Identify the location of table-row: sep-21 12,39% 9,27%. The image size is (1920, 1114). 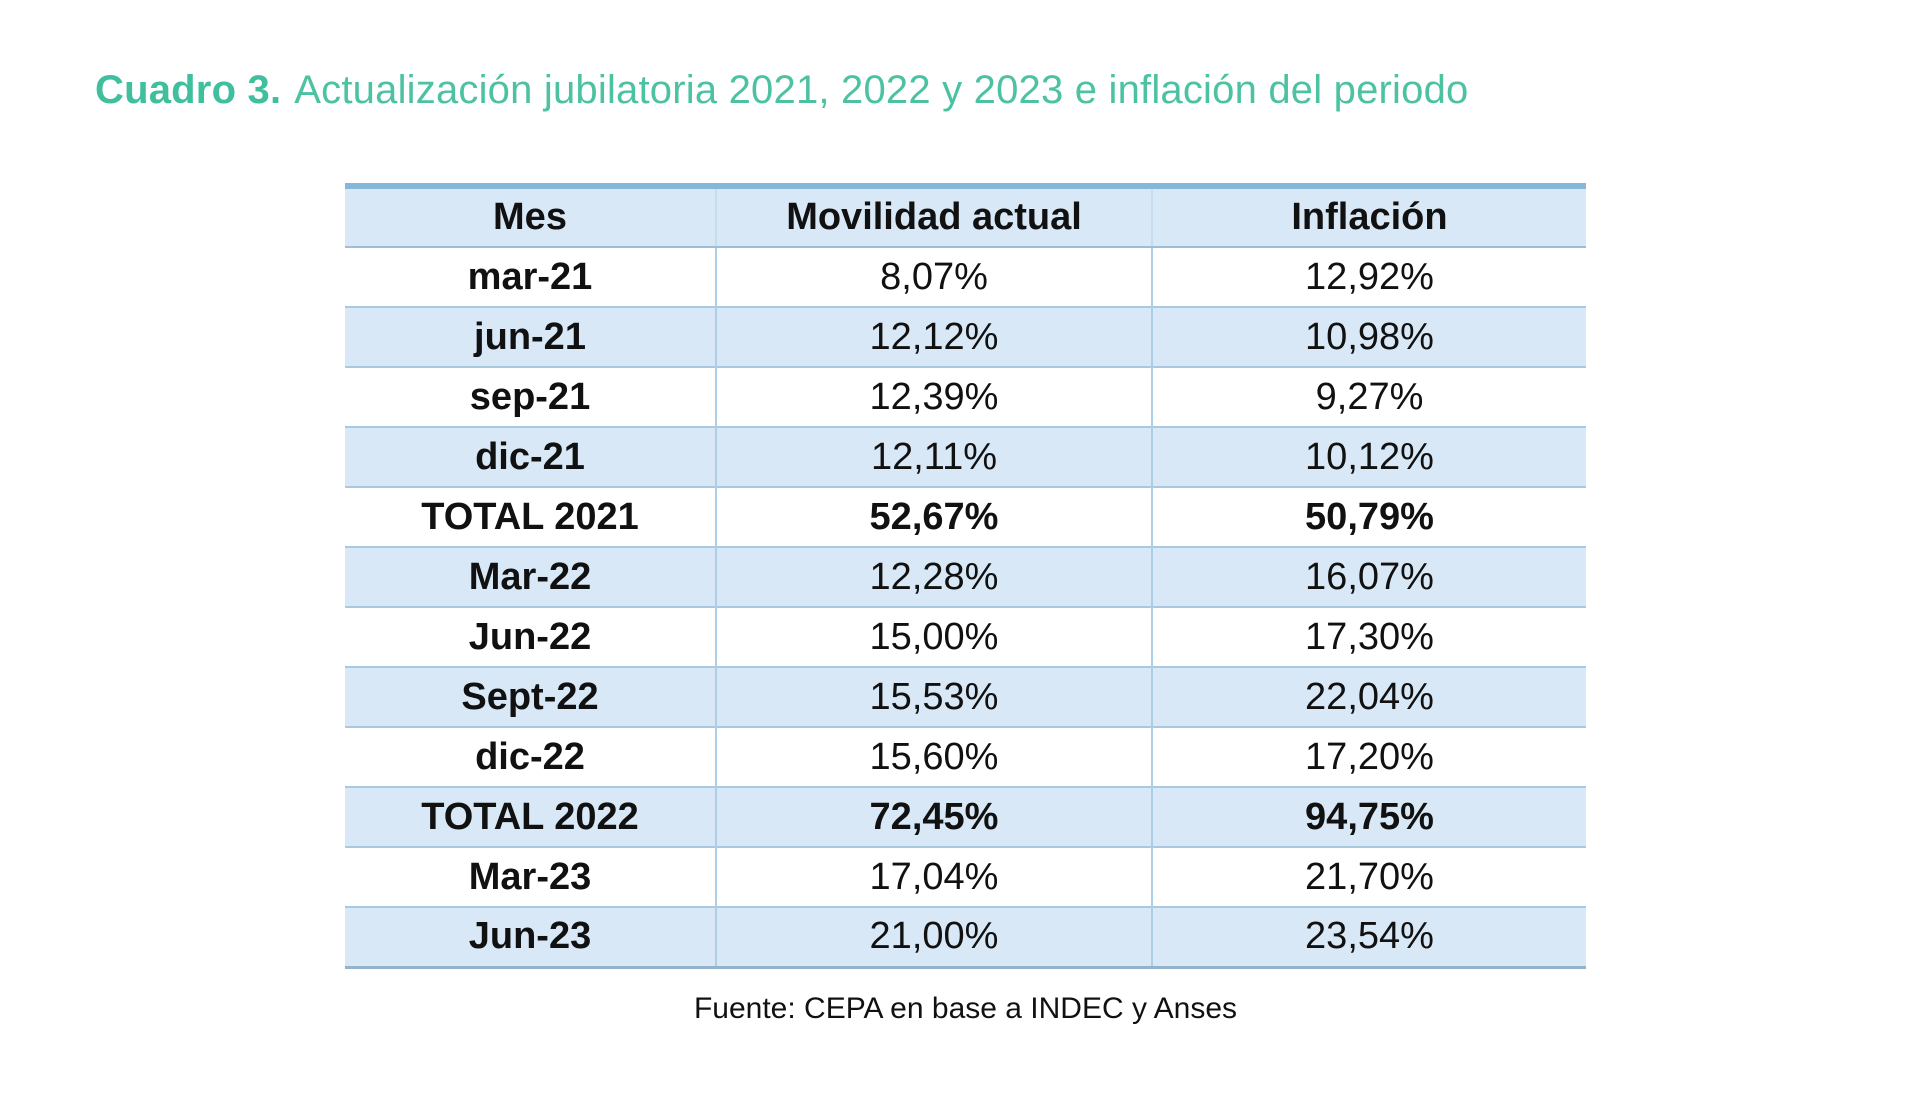
(965, 396).